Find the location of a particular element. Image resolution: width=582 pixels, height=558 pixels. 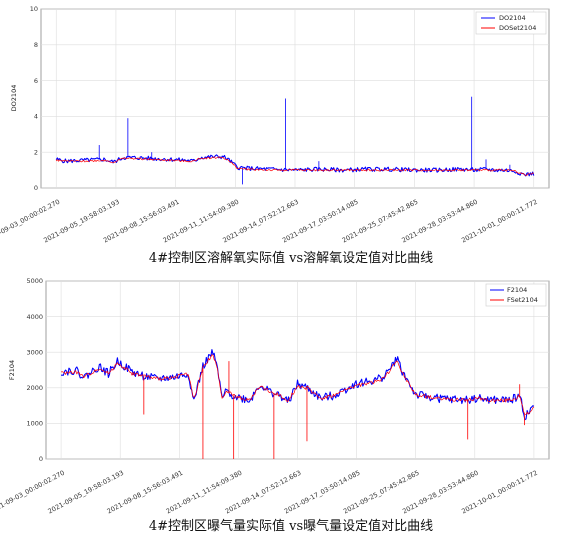

y-tick-label: 4000 is located at coordinates (34, 317).